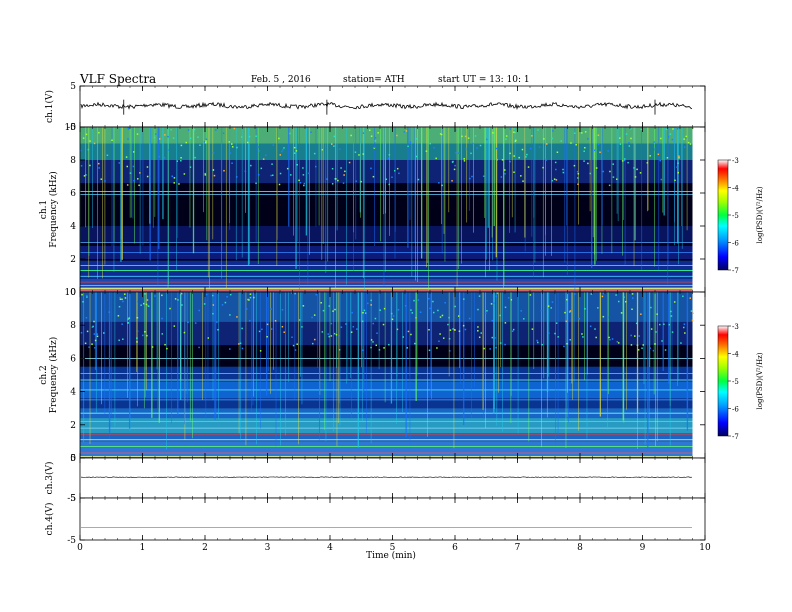 This screenshot has height=612, width=792. Describe the element at coordinates (49, 478) in the screenshot. I see `panel-ylabel: ch.3(V)` at that location.